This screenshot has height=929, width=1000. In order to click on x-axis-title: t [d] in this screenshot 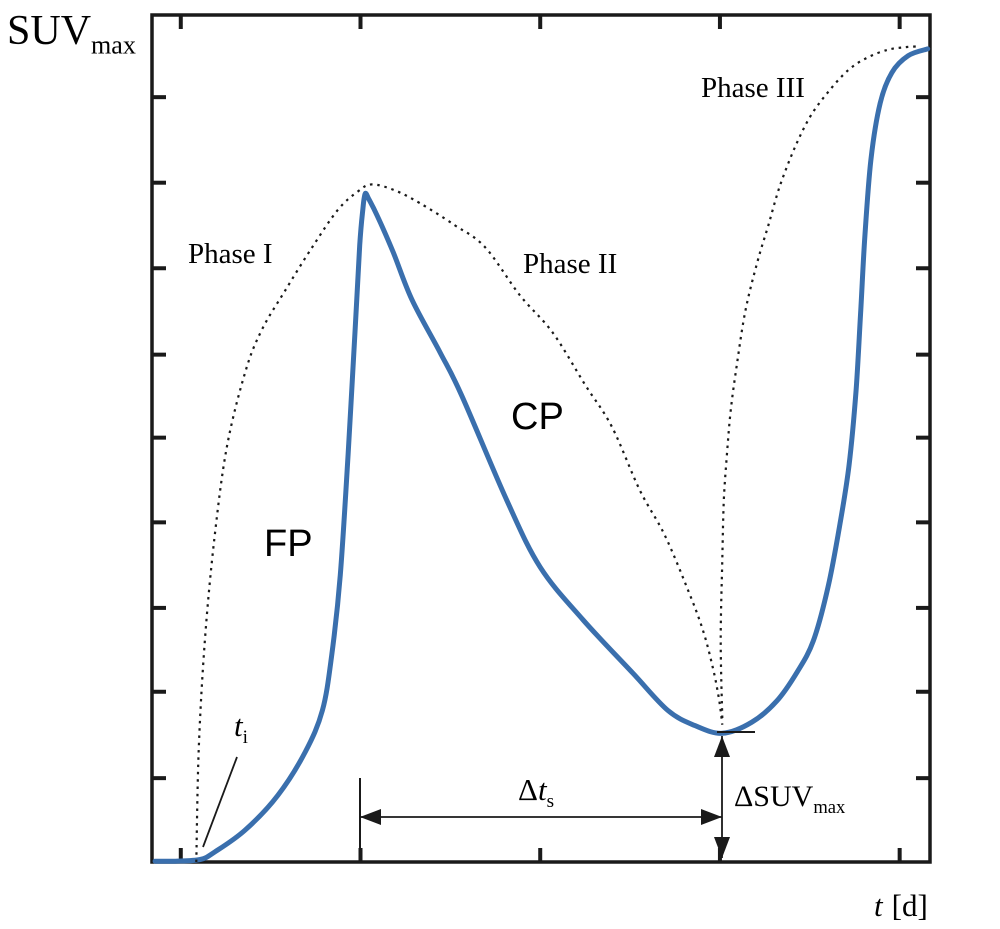, I will do `click(901, 905)`.